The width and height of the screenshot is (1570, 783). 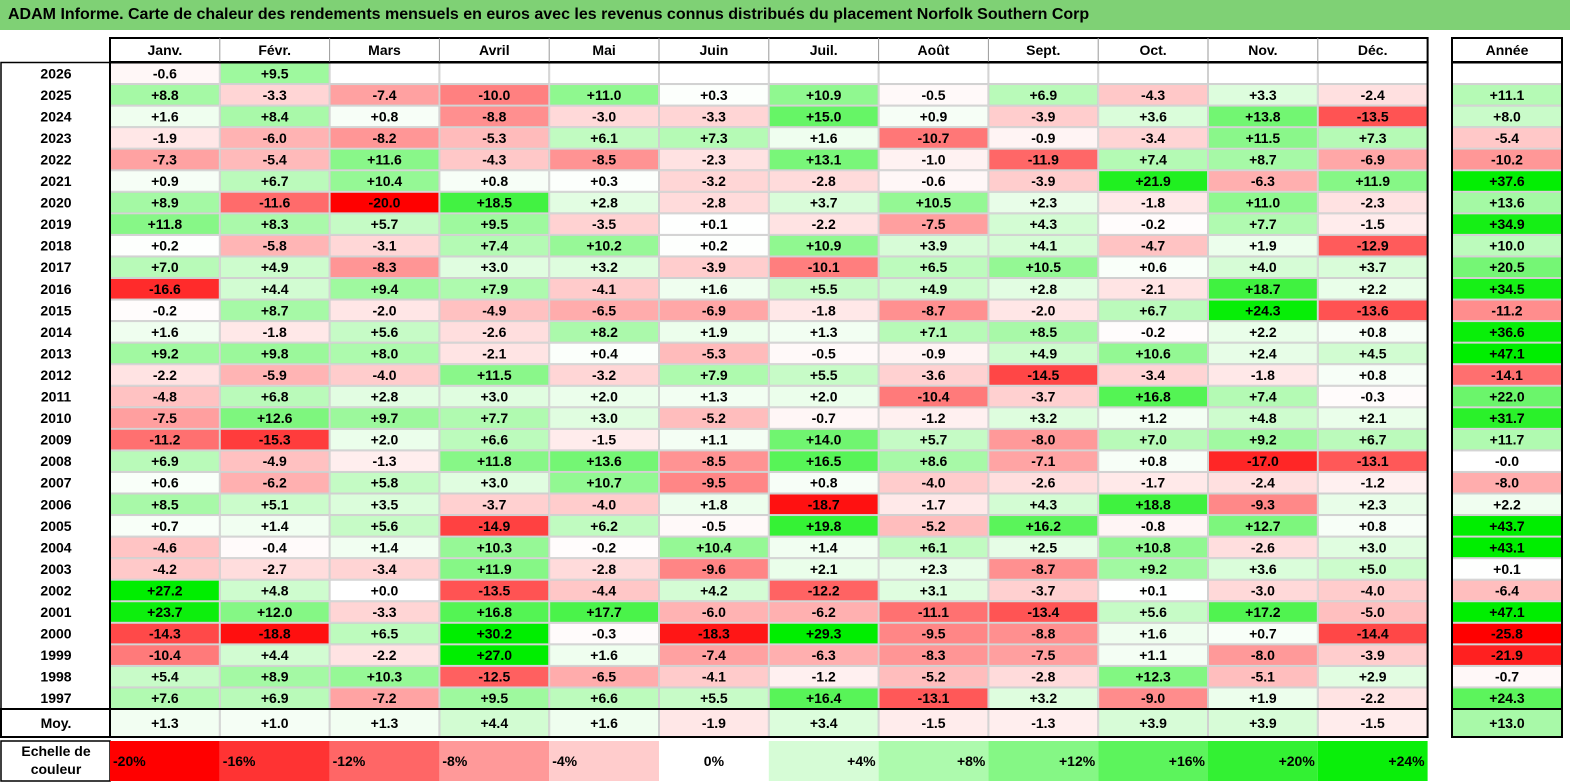 What do you see at coordinates (714, 612) in the screenshot?
I see `cell-value: -6.0` at bounding box center [714, 612].